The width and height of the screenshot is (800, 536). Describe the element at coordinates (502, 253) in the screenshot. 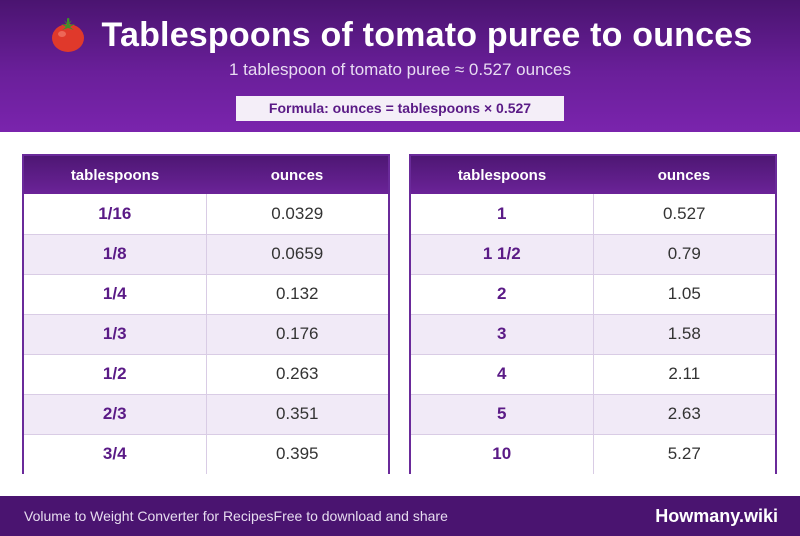

I see `tablespoons-cell: 1 1/2` at that location.